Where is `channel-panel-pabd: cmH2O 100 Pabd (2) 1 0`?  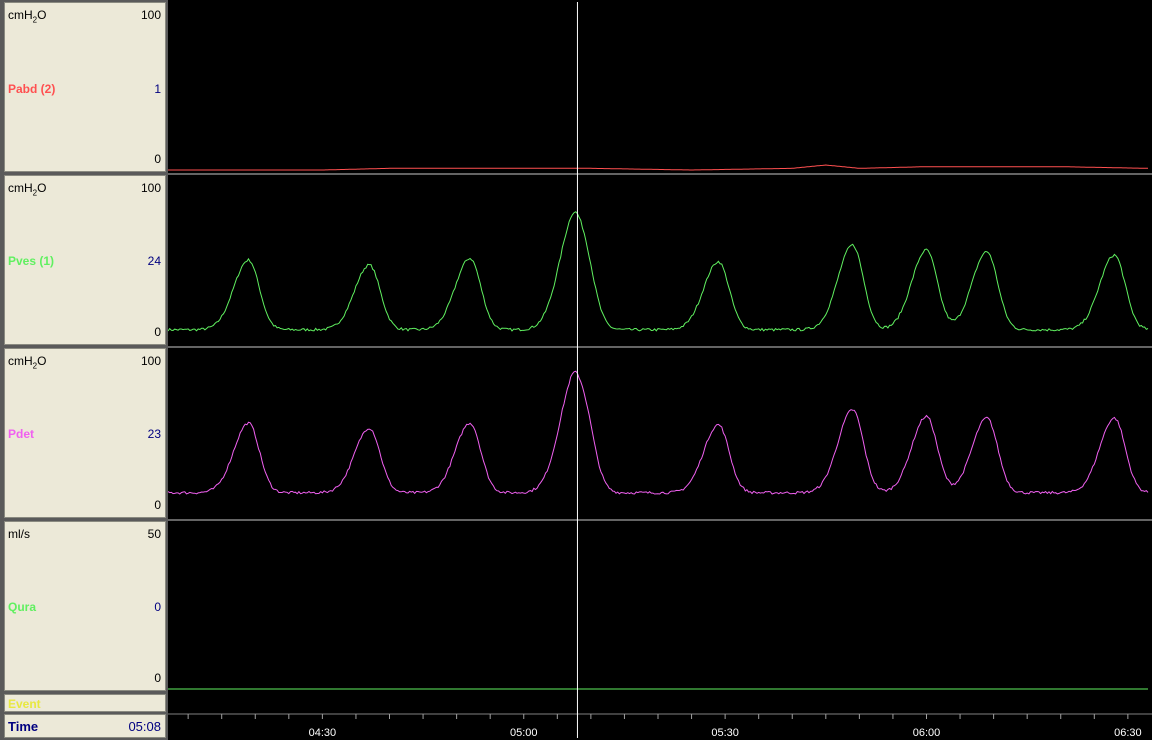
channel-panel-pabd: cmH2O 100 Pabd (2) 1 0 is located at coordinates (85, 87).